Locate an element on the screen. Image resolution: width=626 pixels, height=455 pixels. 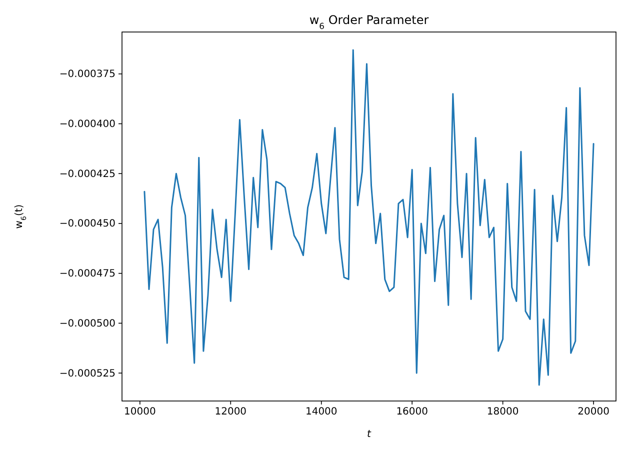
x-tick-label: 18000 is located at coordinates (502, 412).